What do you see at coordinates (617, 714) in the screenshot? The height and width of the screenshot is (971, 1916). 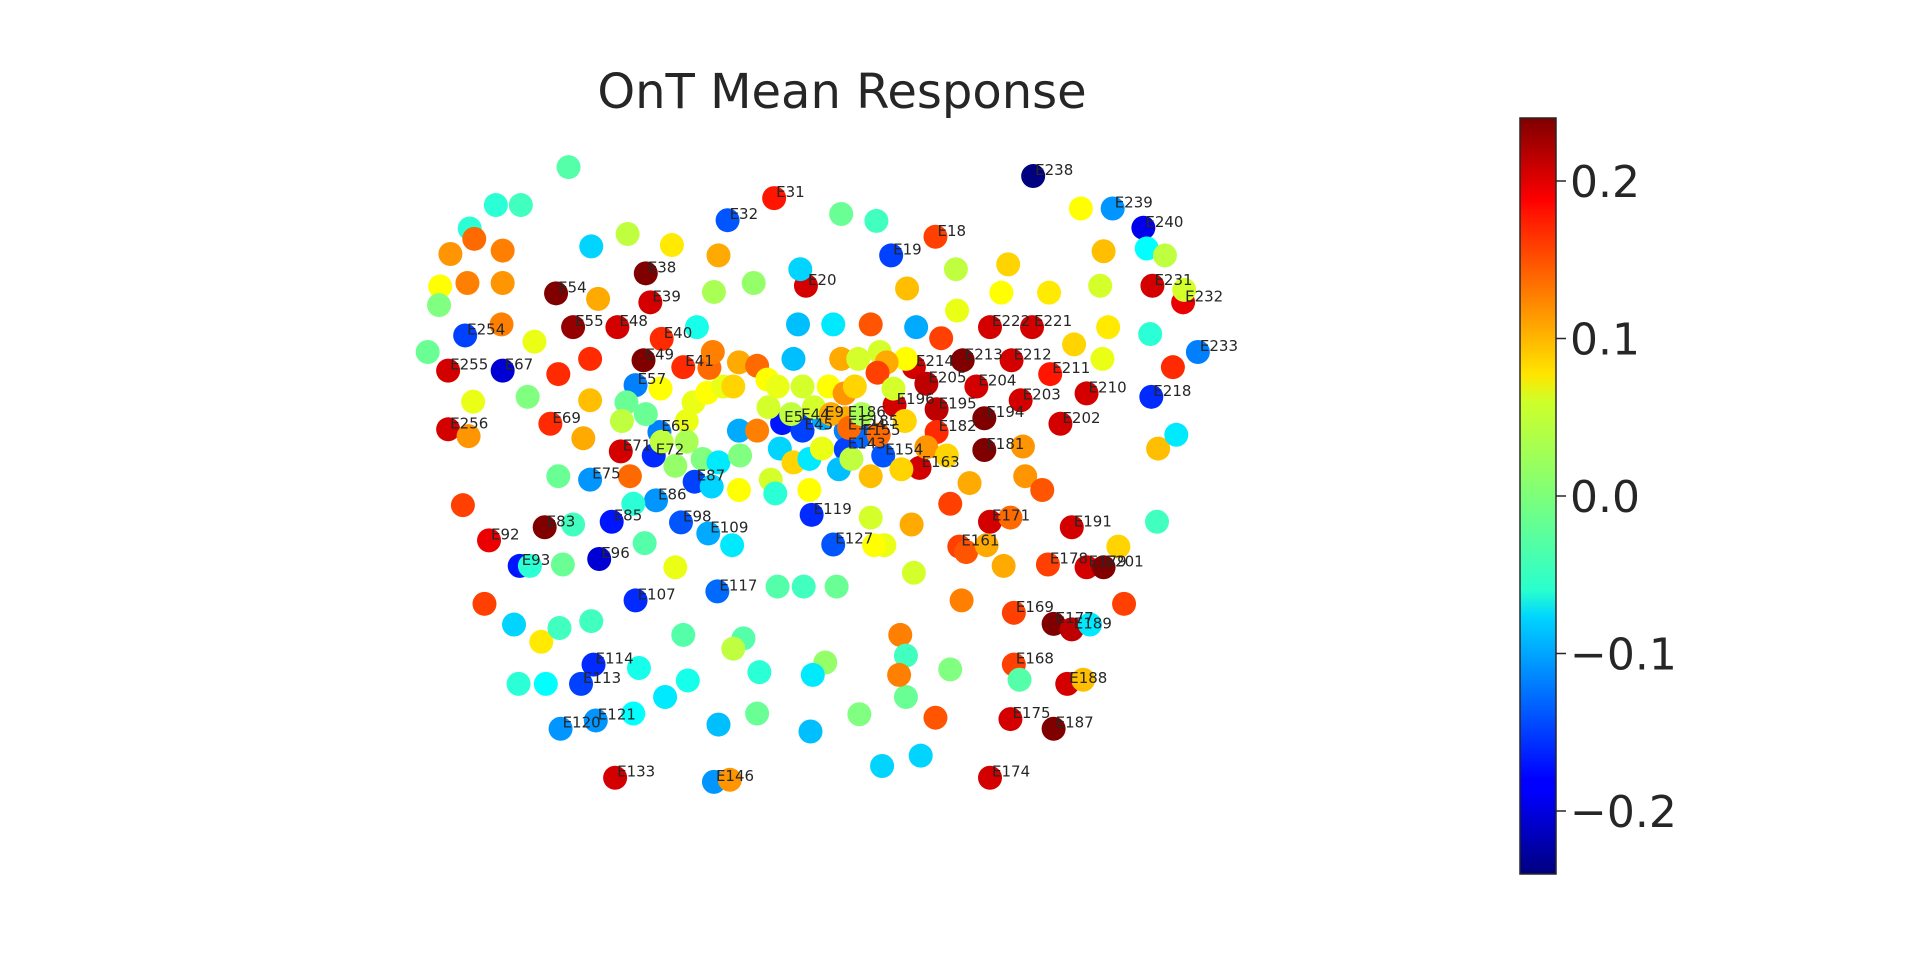 I see `electrode-label: E121` at bounding box center [617, 714].